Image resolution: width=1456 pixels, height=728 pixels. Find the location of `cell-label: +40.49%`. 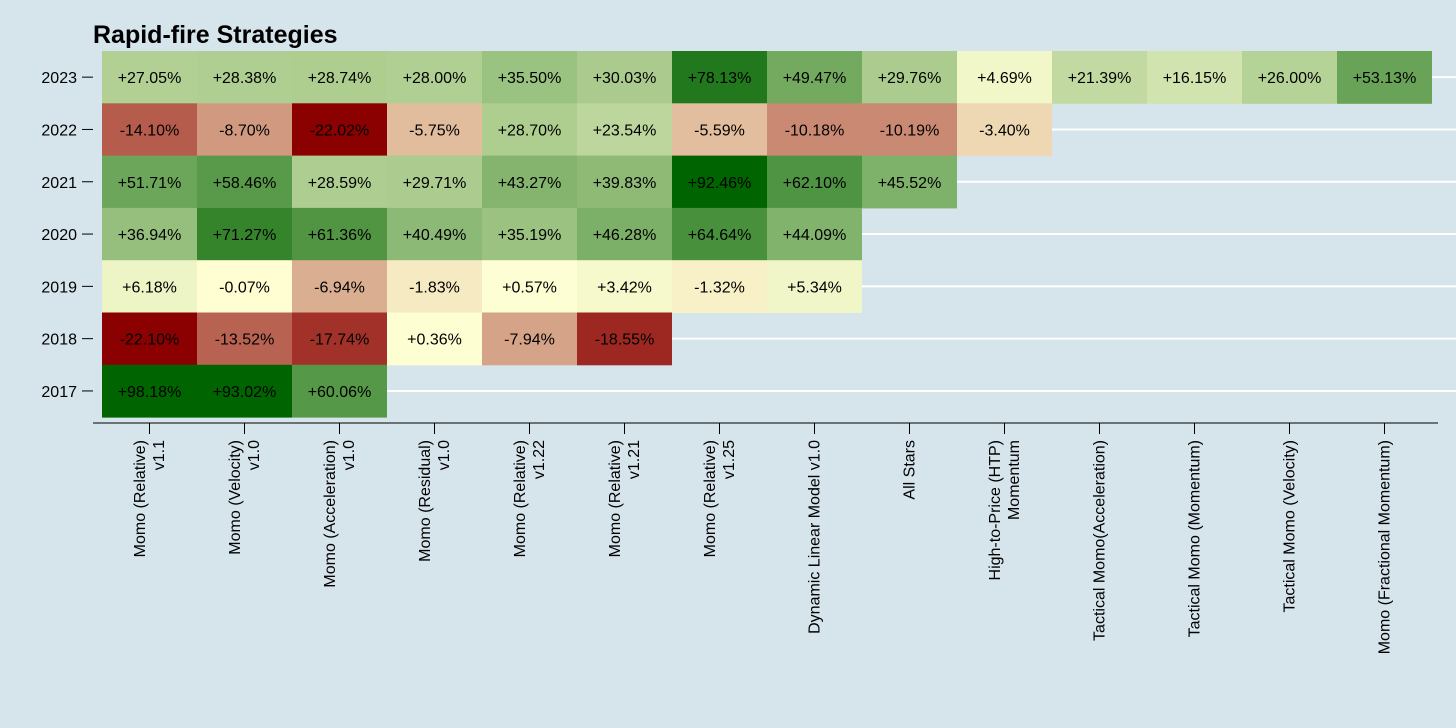

cell-label: +40.49% is located at coordinates (435, 235).